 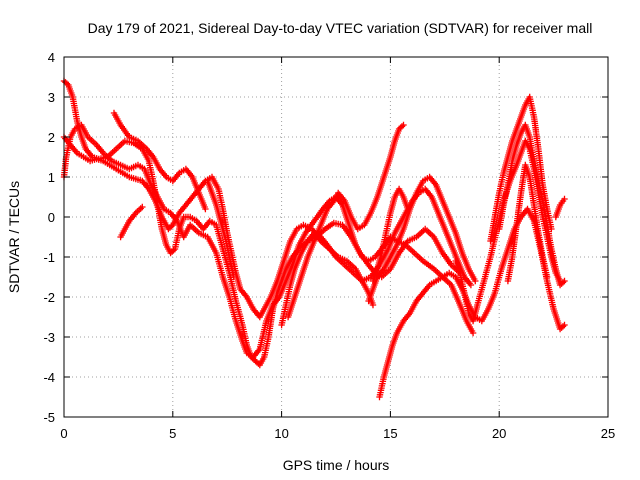 What do you see at coordinates (499, 433) in the screenshot?
I see `x-tick-label: 20` at bounding box center [499, 433].